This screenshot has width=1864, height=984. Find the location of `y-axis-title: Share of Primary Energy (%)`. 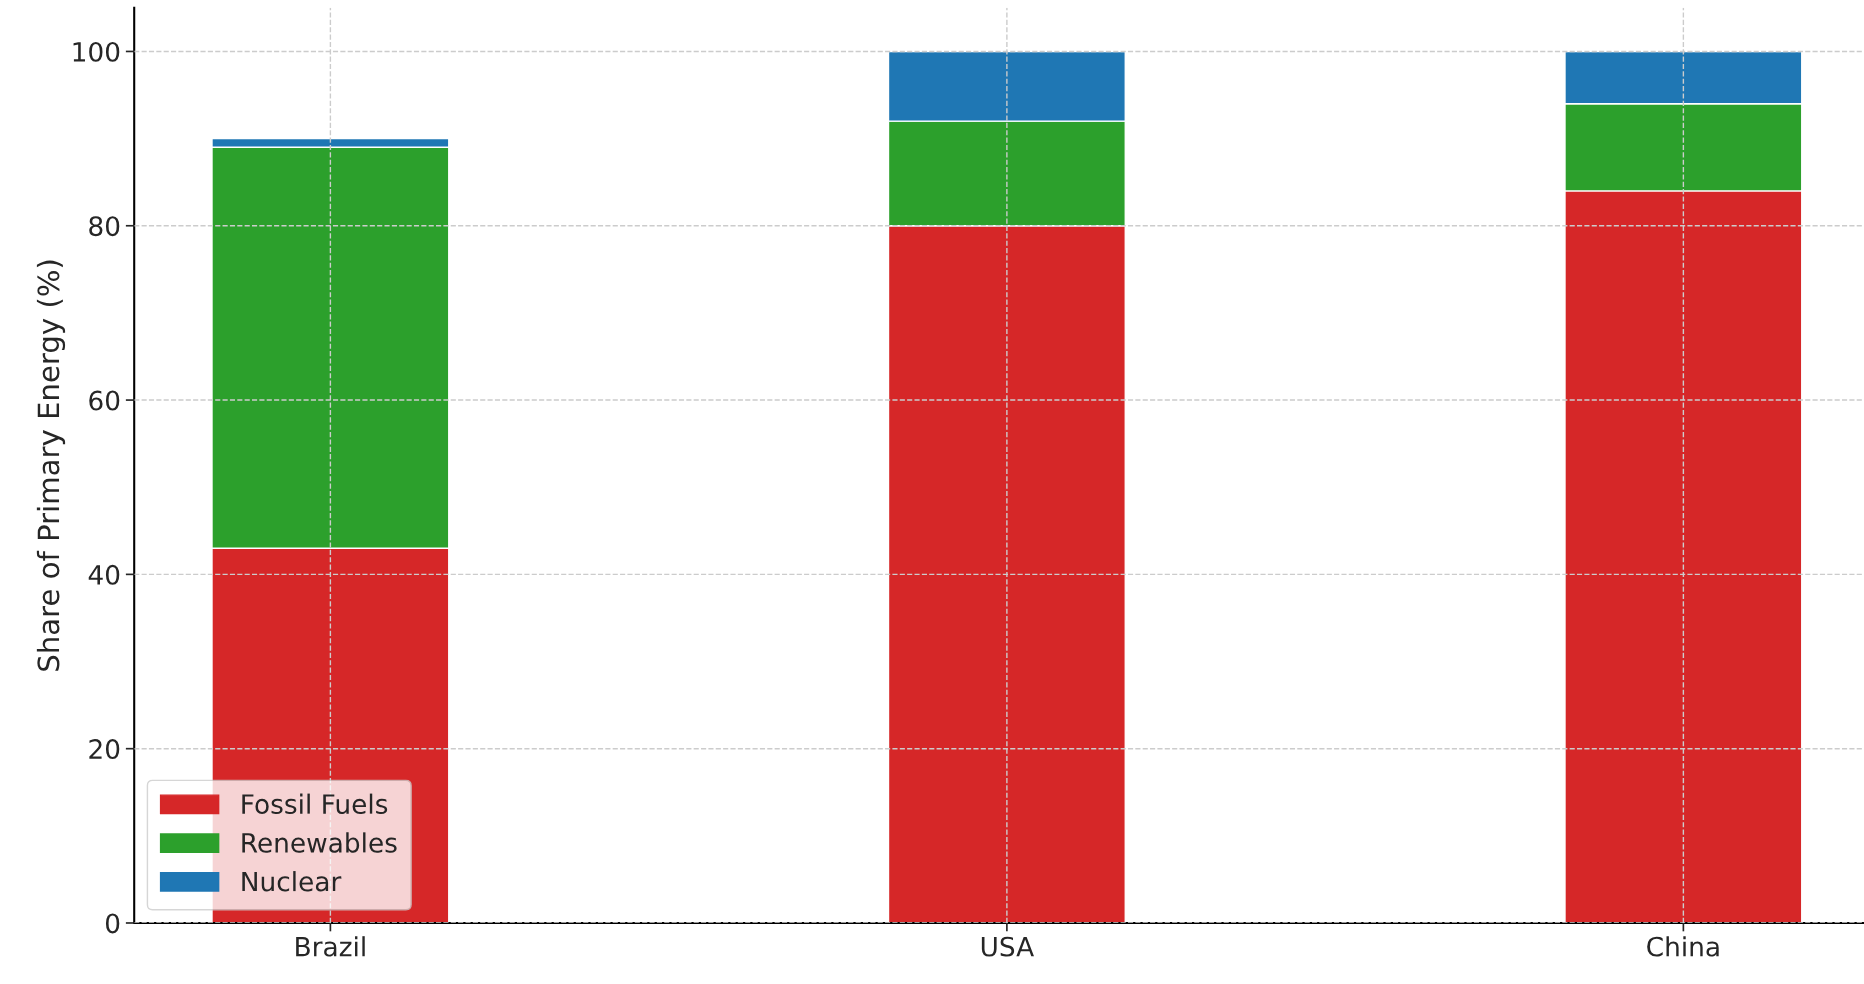

y-axis-title: Share of Primary Energy (%) is located at coordinates (51, 465).